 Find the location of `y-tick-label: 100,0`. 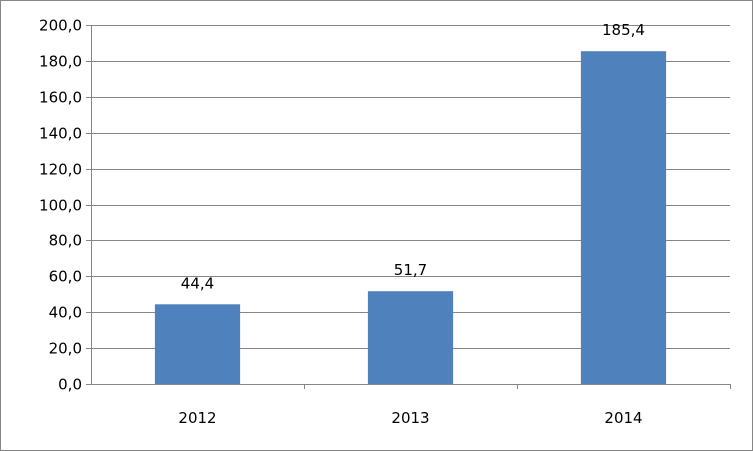

y-tick-label: 100,0 is located at coordinates (60, 206).